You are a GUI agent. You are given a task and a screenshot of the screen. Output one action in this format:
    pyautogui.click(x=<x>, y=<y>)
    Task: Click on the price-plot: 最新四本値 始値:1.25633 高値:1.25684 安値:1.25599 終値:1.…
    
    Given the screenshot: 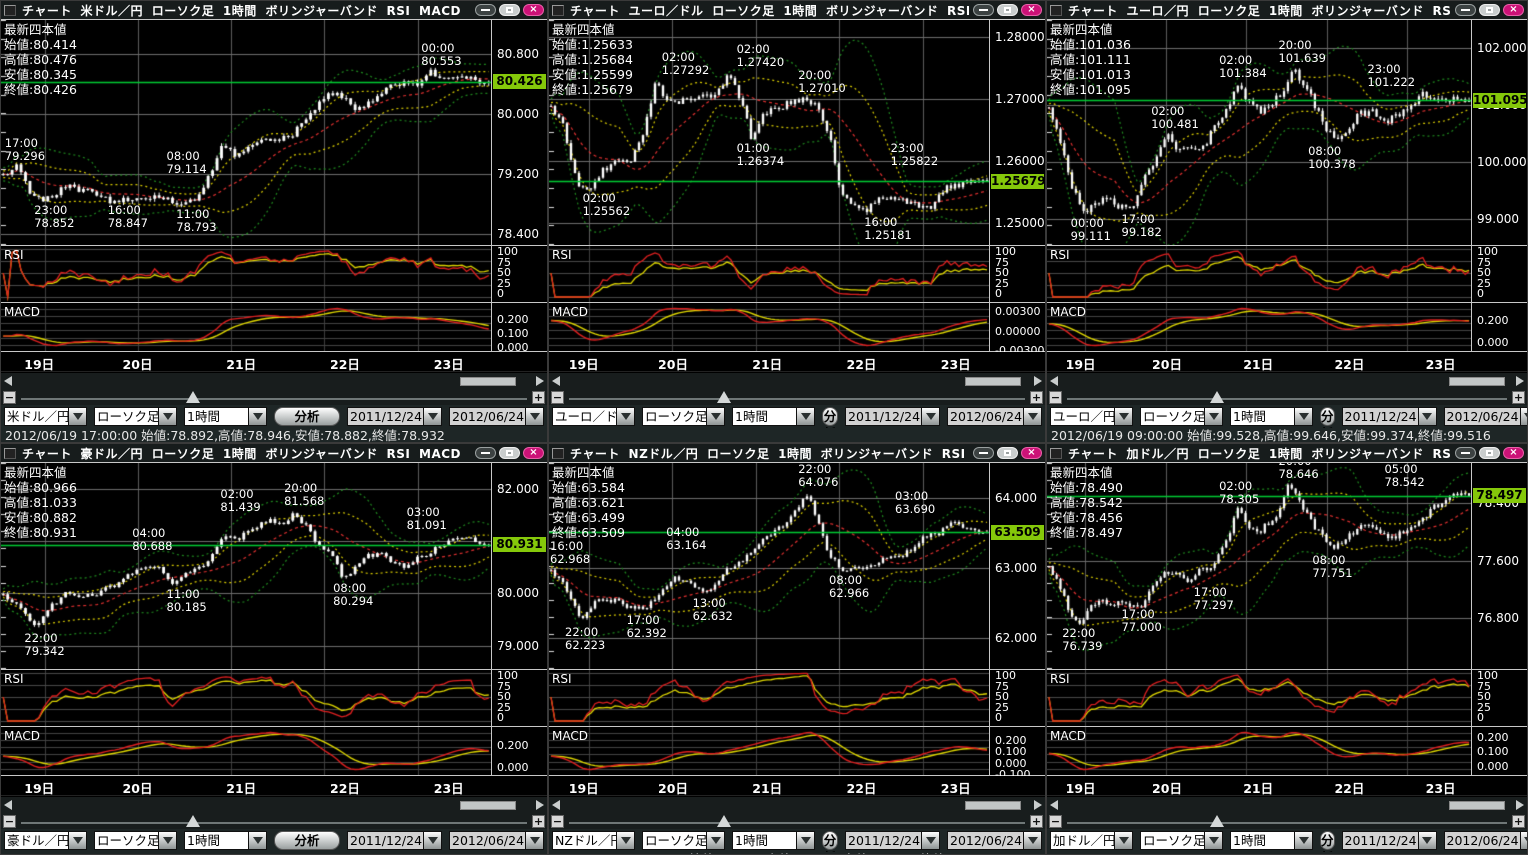 What is the action you would take?
    pyautogui.click(x=769, y=132)
    